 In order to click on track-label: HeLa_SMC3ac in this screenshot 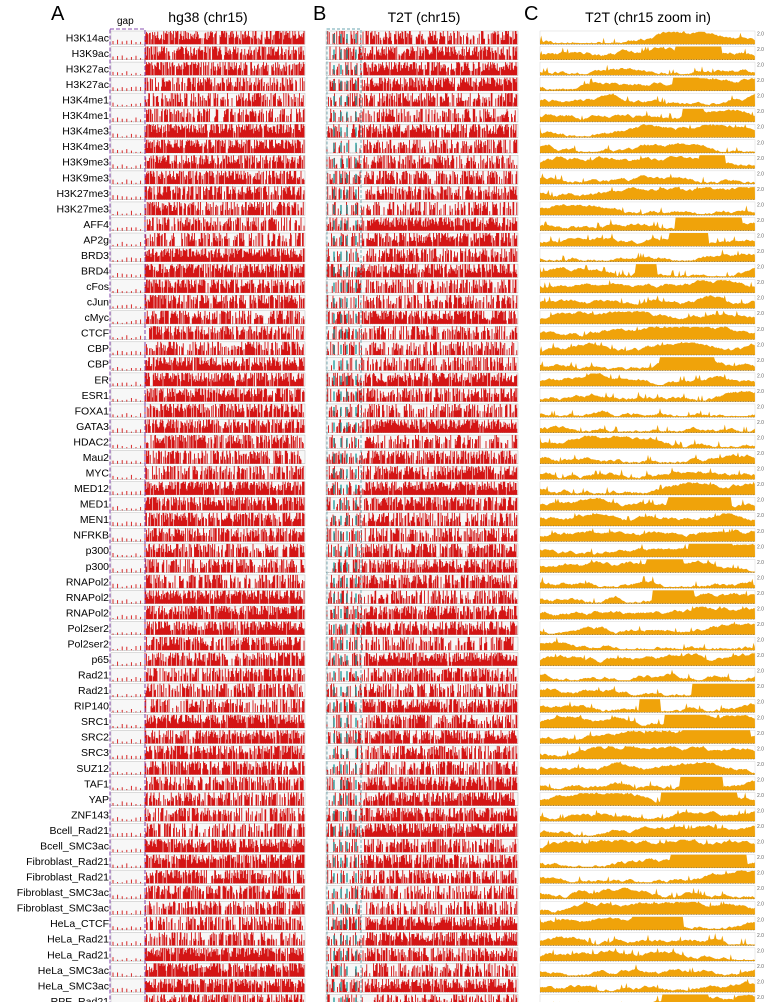, I will do `click(73, 971)`.